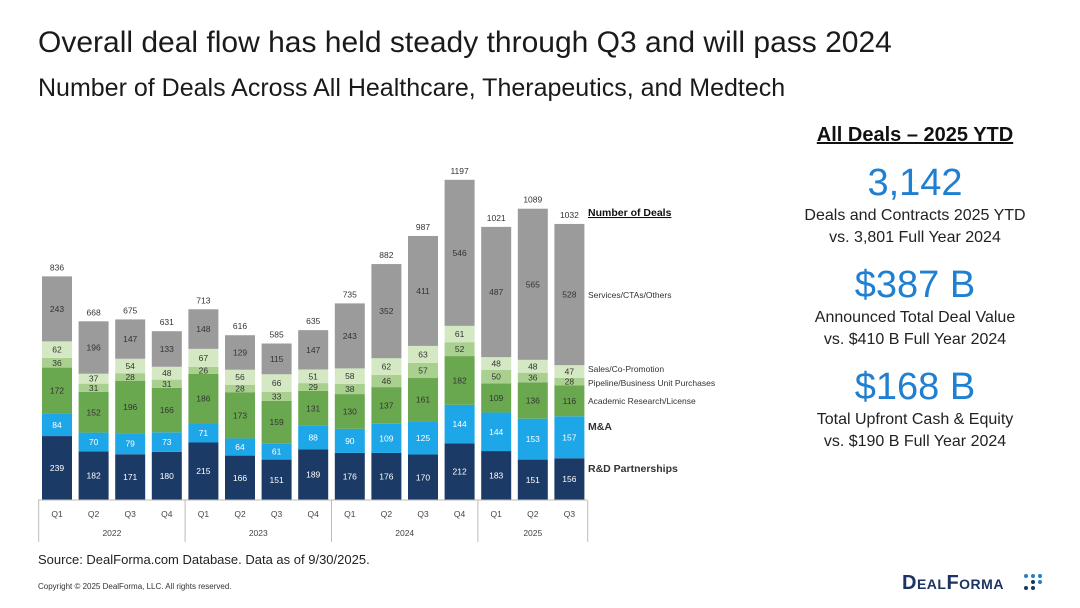 This screenshot has width=1080, height=608. Describe the element at coordinates (94, 388) in the screenshot. I see `segment-label: 31` at that location.